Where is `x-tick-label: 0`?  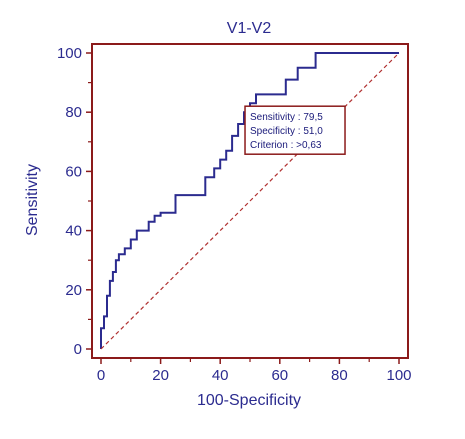
x-tick-label: 0 is located at coordinates (101, 375).